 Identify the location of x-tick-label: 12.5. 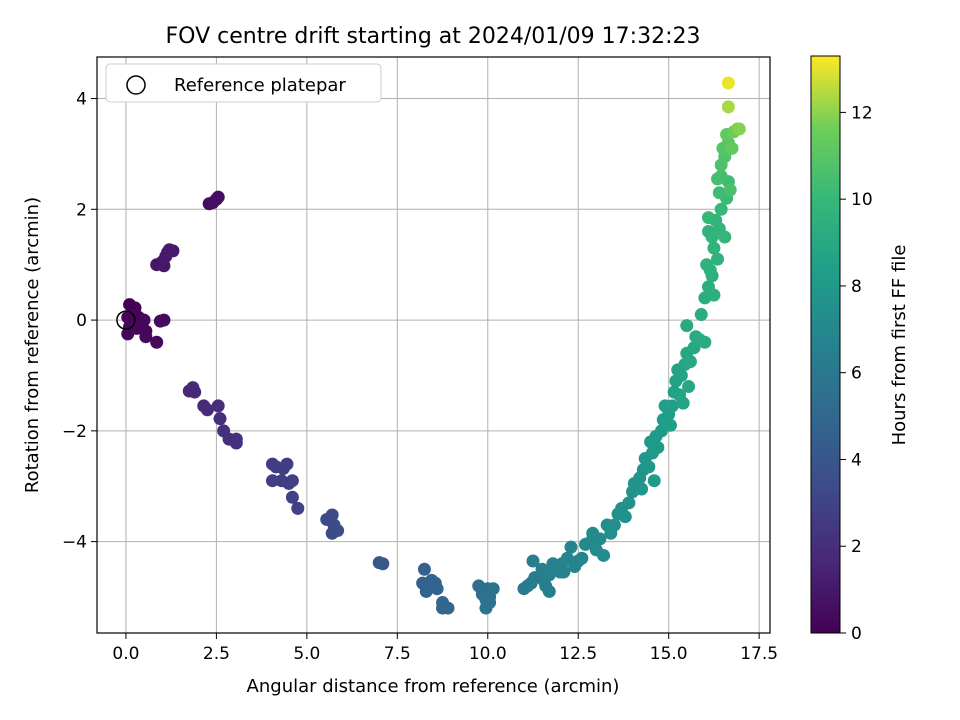
(578, 654).